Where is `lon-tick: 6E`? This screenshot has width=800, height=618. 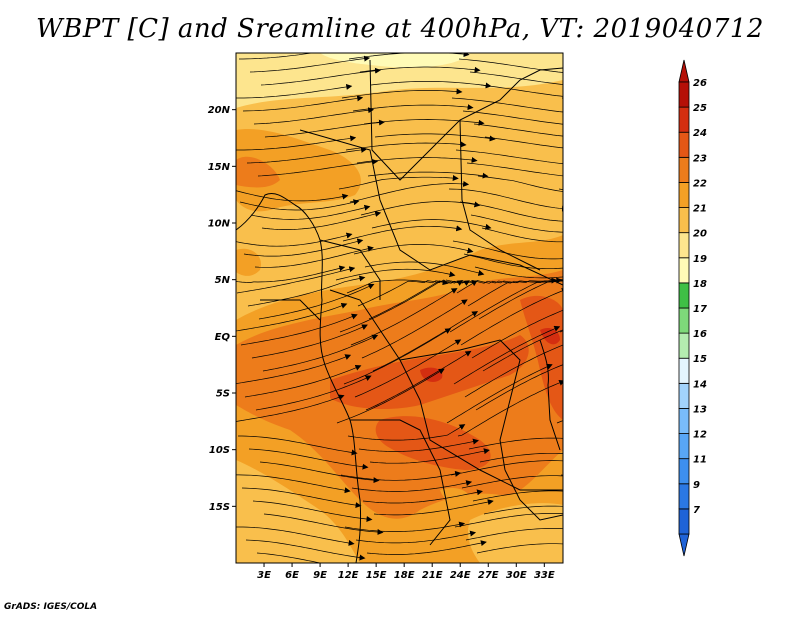
lon-tick: 6E is located at coordinates (292, 572).